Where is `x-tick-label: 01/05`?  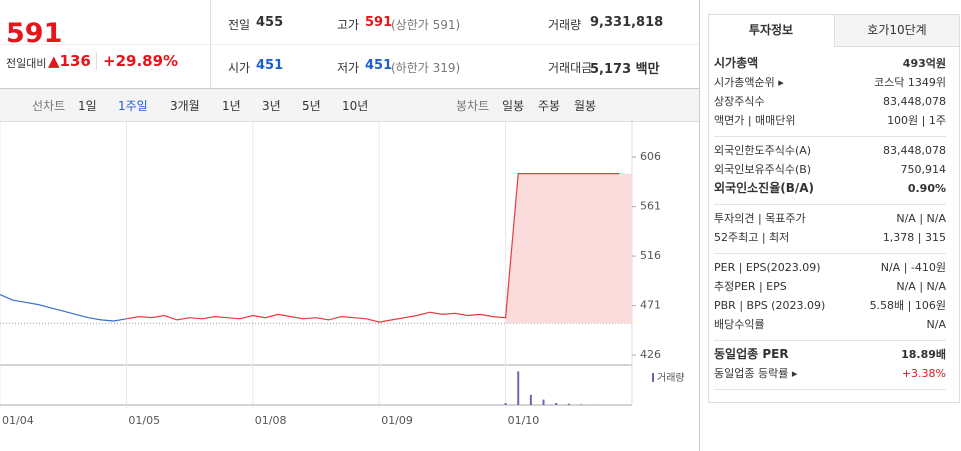 x-tick-label: 01/05 is located at coordinates (144, 420).